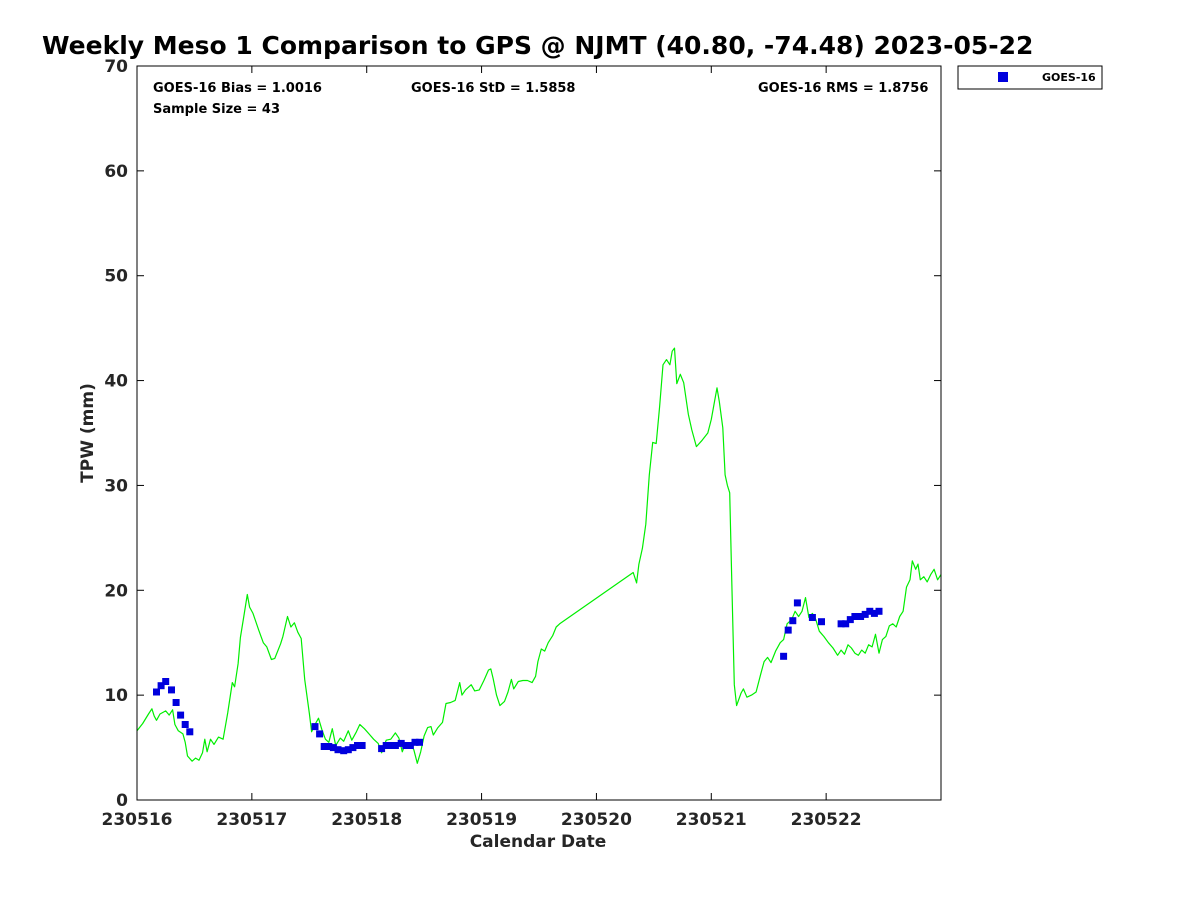 The height and width of the screenshot is (900, 1200). Describe the element at coordinates (366, 820) in the screenshot. I see `x-tick-label: 230518` at that location.